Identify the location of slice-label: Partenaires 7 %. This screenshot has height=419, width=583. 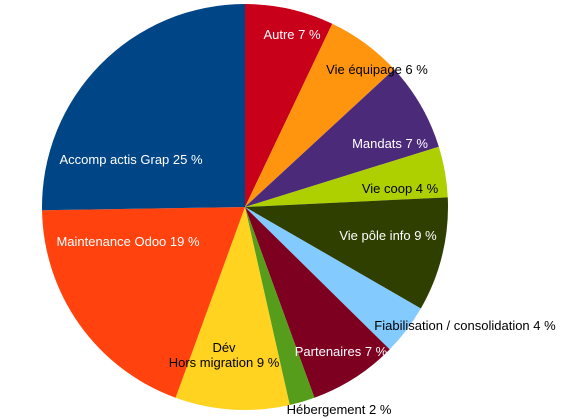
(341, 351).